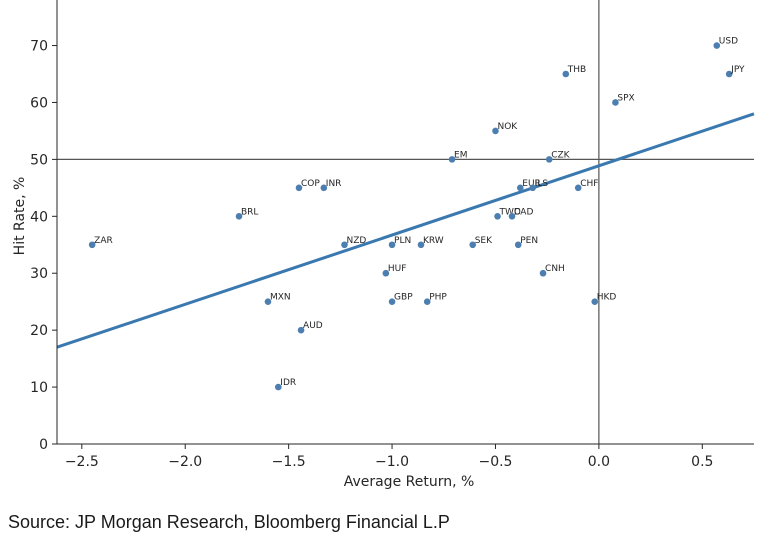 Image resolution: width=770 pixels, height=546 pixels. I want to click on point-label: EM, so click(460, 155).